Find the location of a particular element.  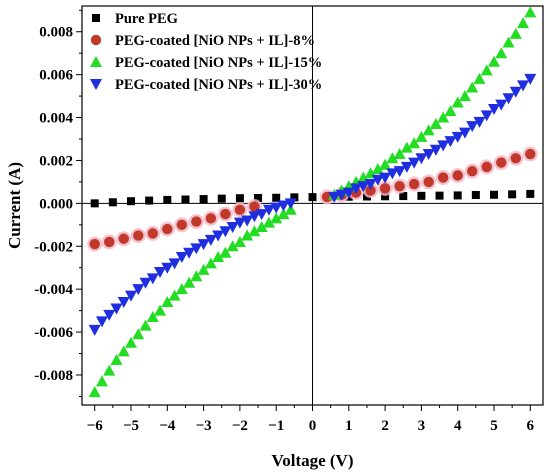

legend-entry-2: PEG-coated [NiO NPs + IL]-8% is located at coordinates (202, 41).